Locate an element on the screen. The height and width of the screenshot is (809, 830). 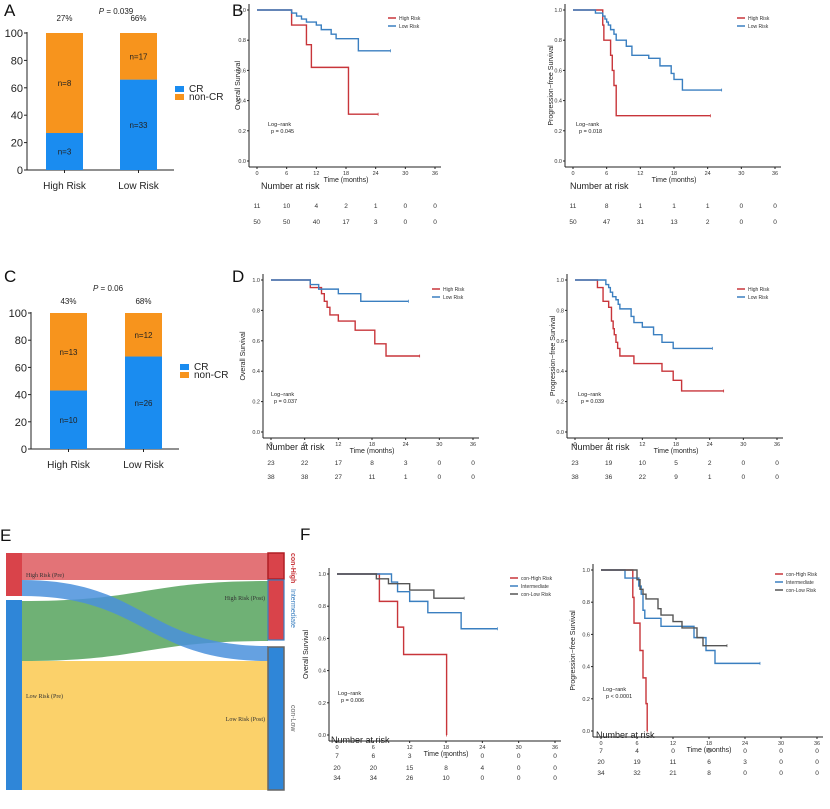
sankey-group-label: con-High is located at coordinates (292, 568).